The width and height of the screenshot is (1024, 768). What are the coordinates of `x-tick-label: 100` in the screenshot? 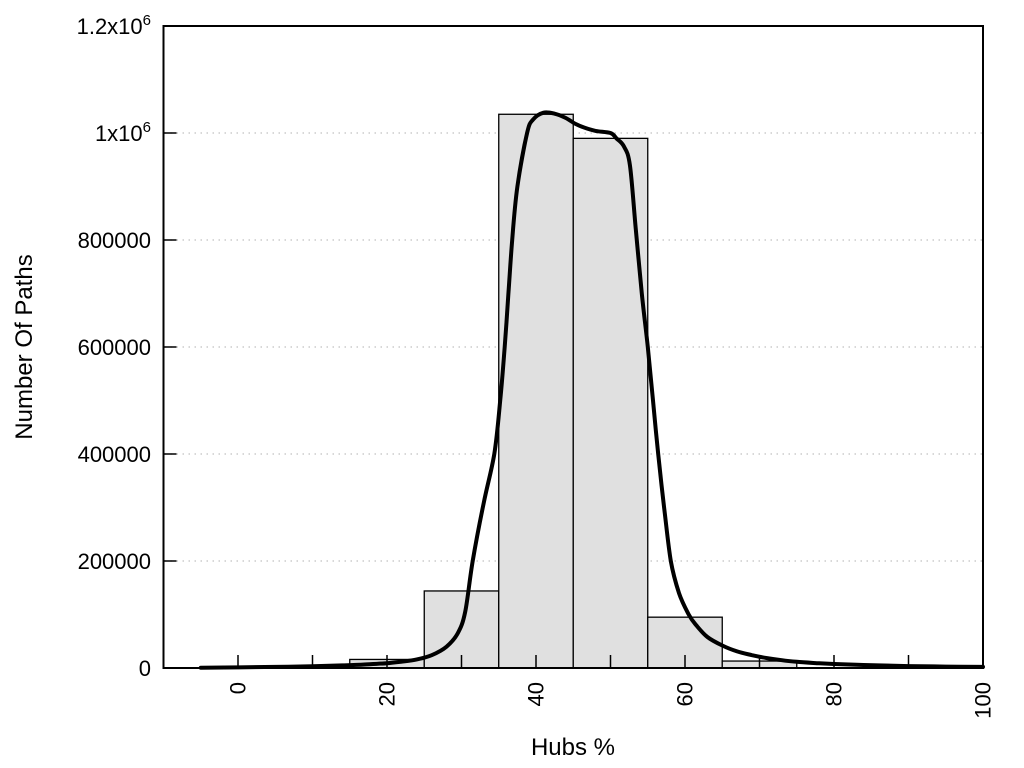 It's located at (983, 700).